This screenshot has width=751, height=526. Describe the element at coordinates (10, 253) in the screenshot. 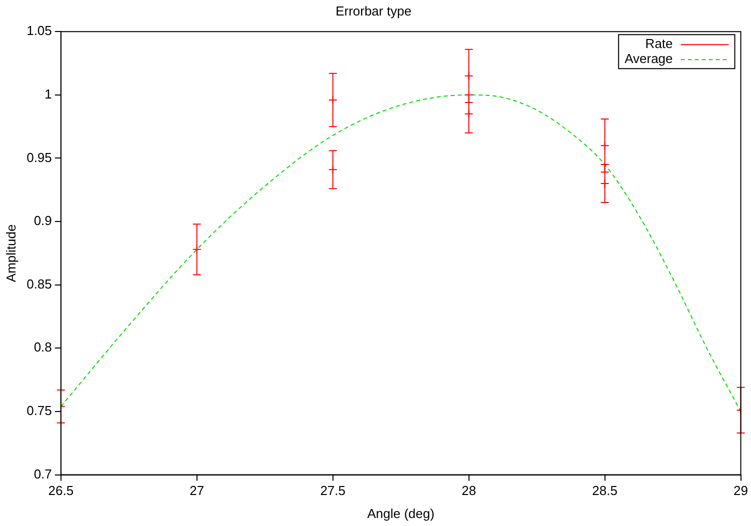

I see `y-axis-title: Amplitude` at that location.